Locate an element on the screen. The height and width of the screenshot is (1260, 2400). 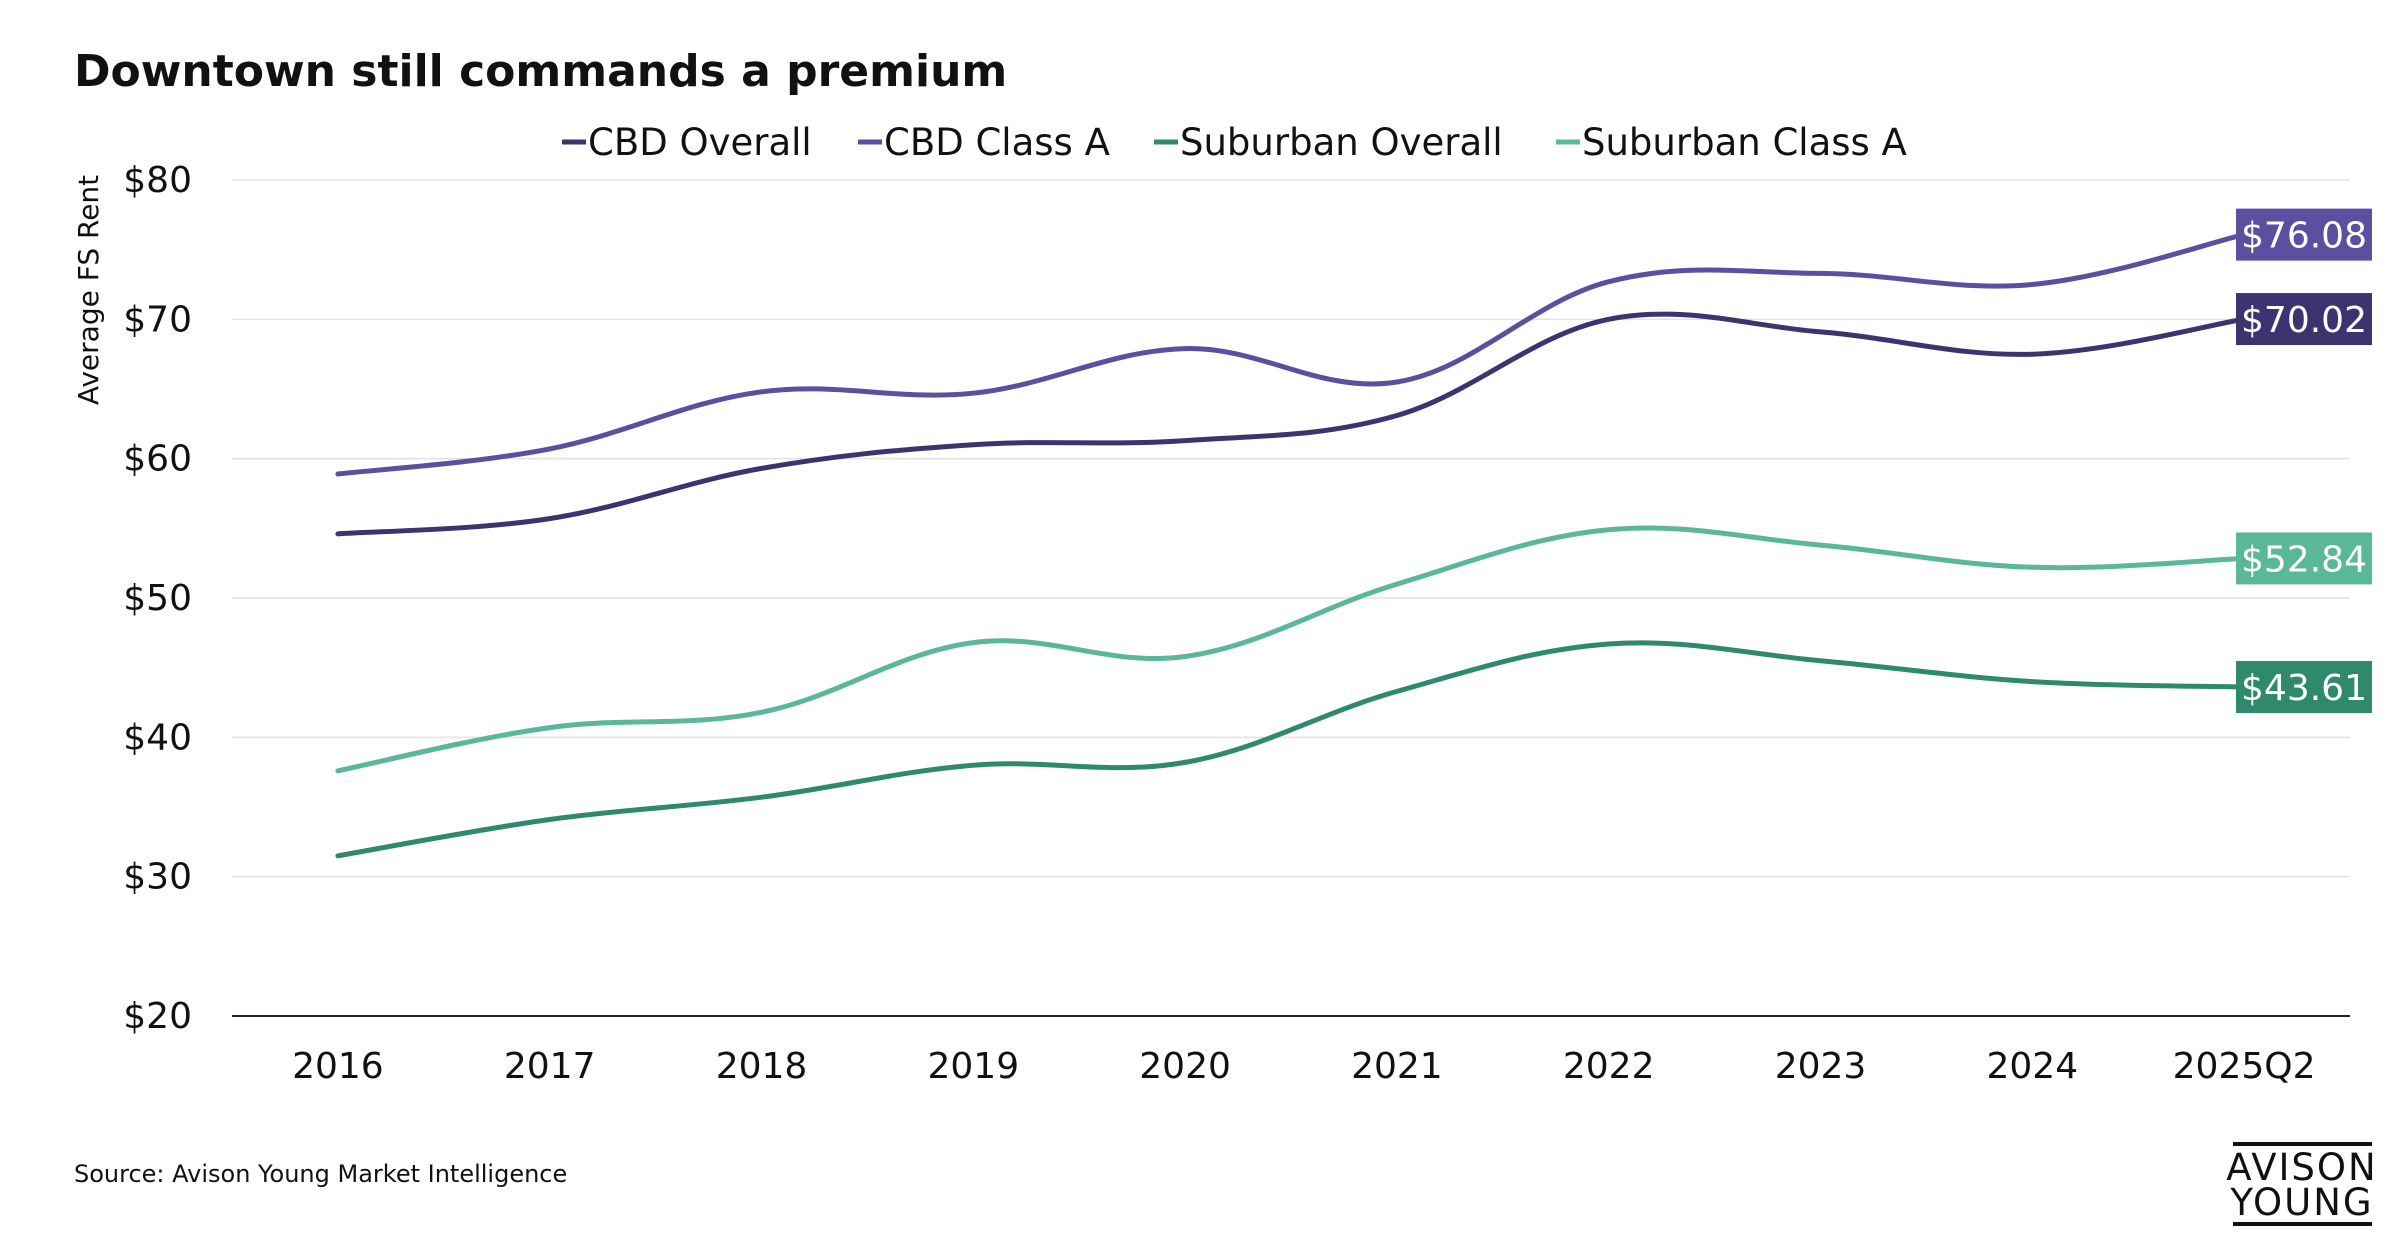
legend-label: Suburban Overall is located at coordinates (1341, 142).